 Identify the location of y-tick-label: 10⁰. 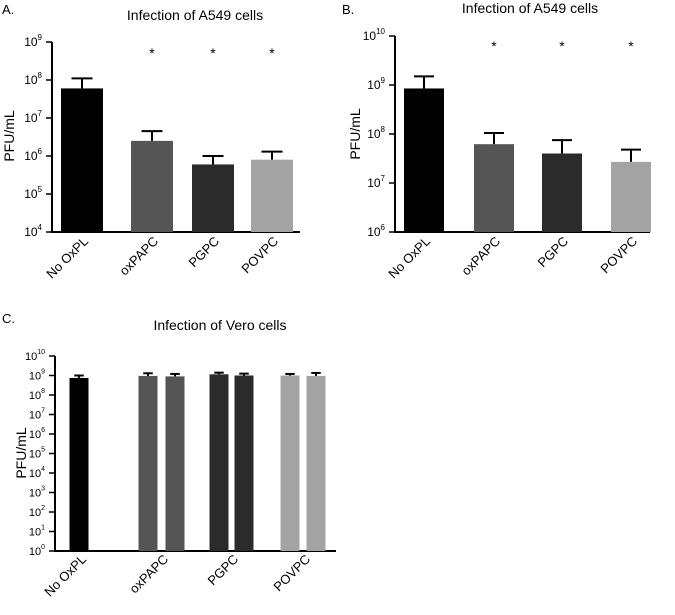
(37, 551).